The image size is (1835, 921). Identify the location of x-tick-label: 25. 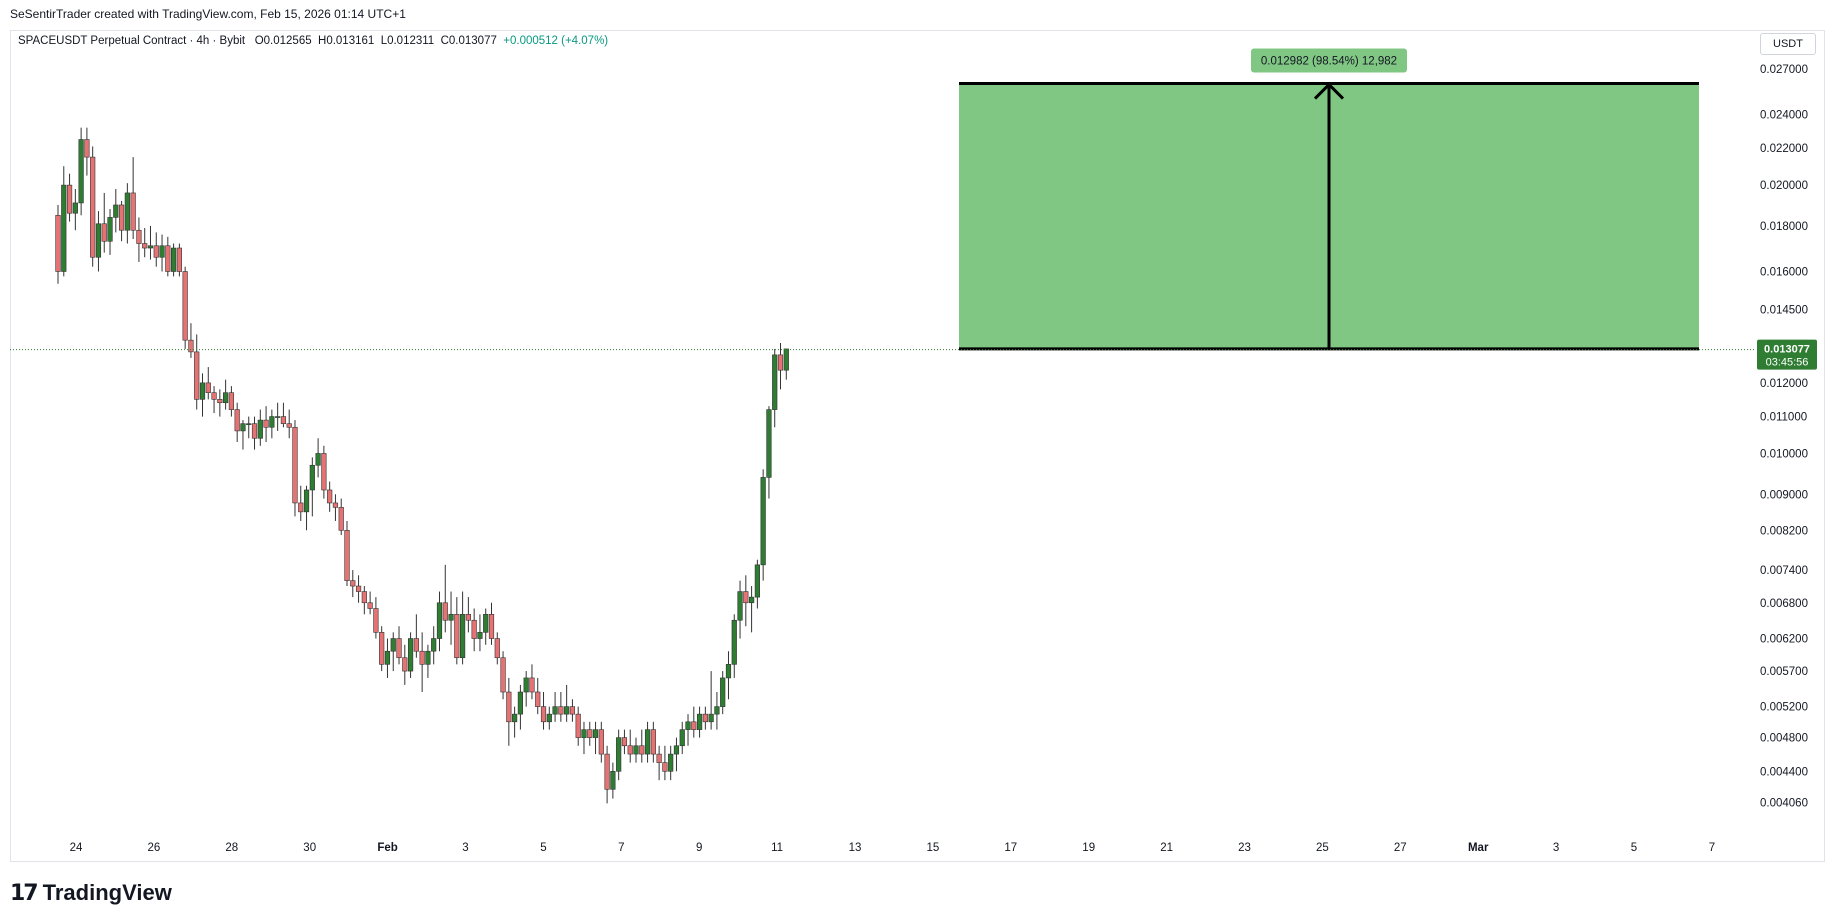
(1322, 848).